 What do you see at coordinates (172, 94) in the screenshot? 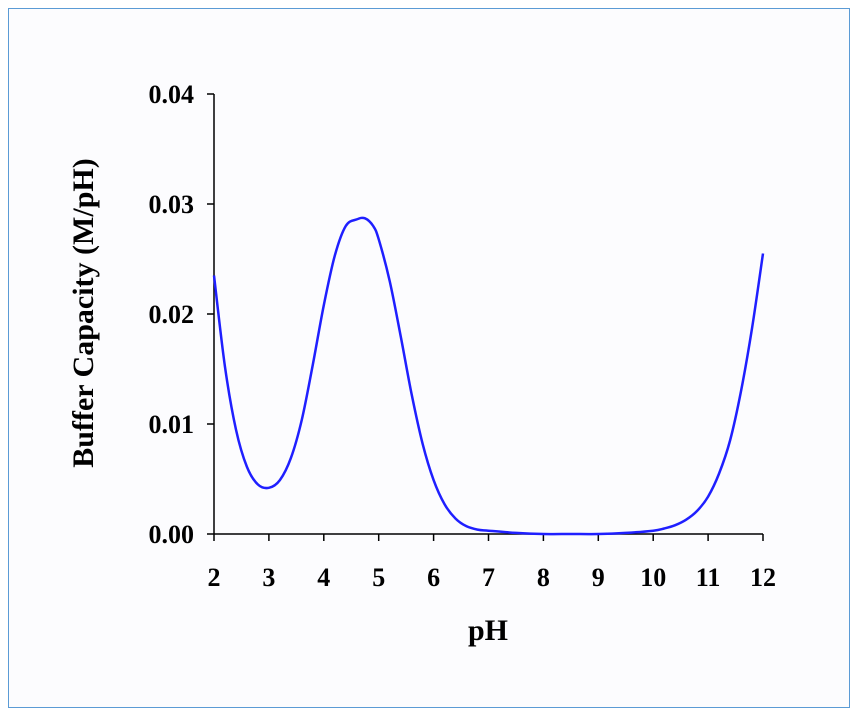
I see `y-tick-label: 0.04` at bounding box center [172, 94].